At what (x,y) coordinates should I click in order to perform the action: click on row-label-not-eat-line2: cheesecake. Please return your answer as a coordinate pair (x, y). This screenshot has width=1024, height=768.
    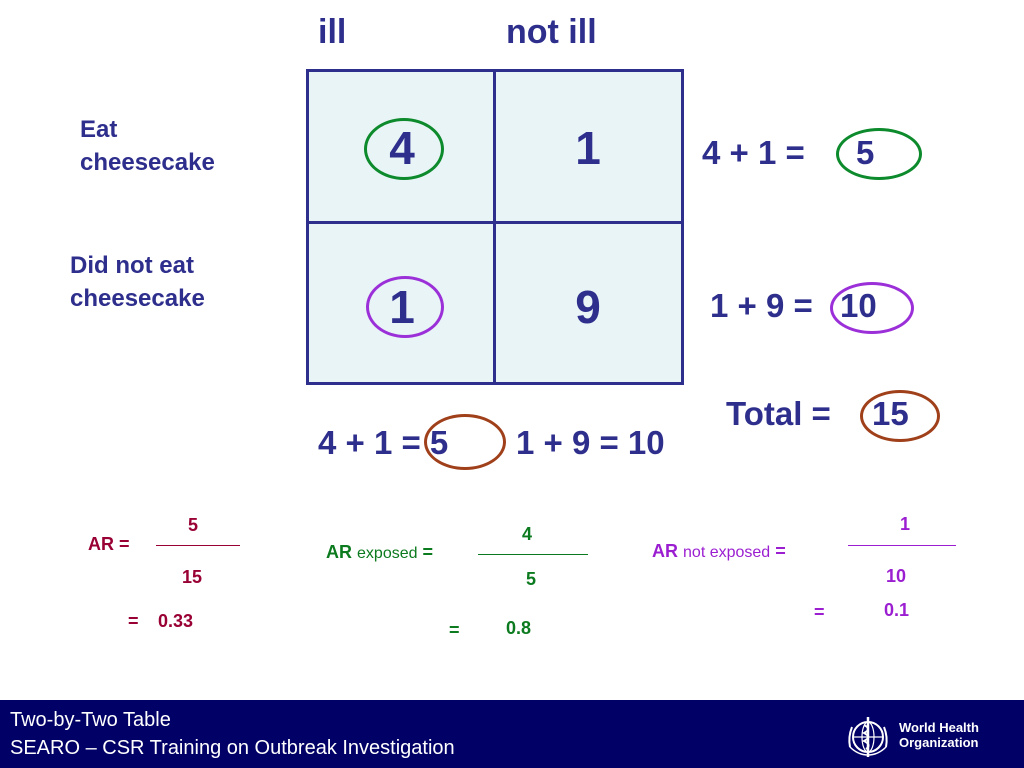
    Looking at the image, I should click on (137, 298).